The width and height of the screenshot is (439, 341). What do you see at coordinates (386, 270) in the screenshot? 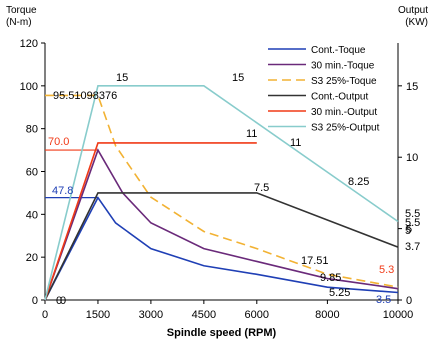
I see `annotation-label: 5.3` at bounding box center [386, 270].